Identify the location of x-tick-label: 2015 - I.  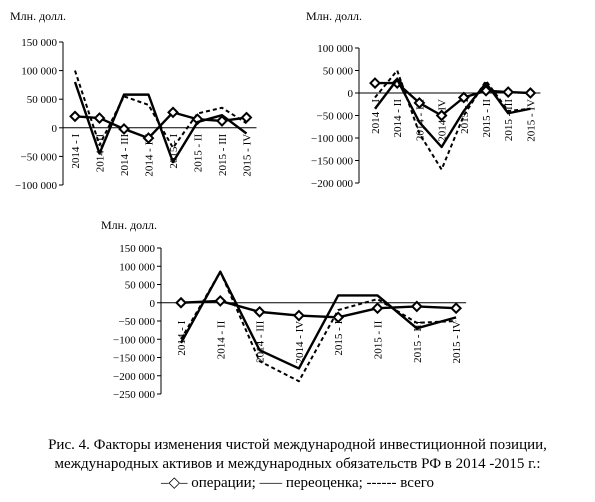
(339, 337).